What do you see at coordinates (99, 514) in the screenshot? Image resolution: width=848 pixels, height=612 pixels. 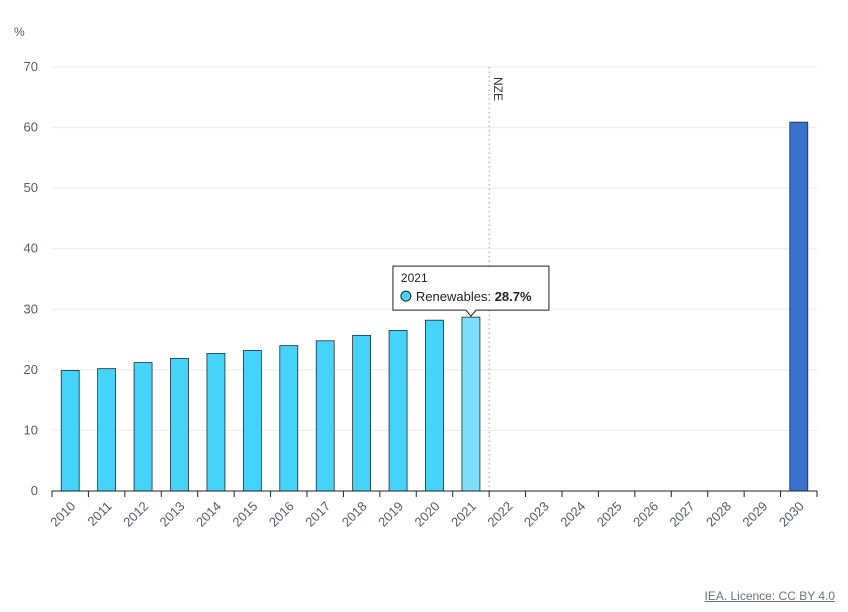 I see `x-tick-label-2011: 2011` at bounding box center [99, 514].